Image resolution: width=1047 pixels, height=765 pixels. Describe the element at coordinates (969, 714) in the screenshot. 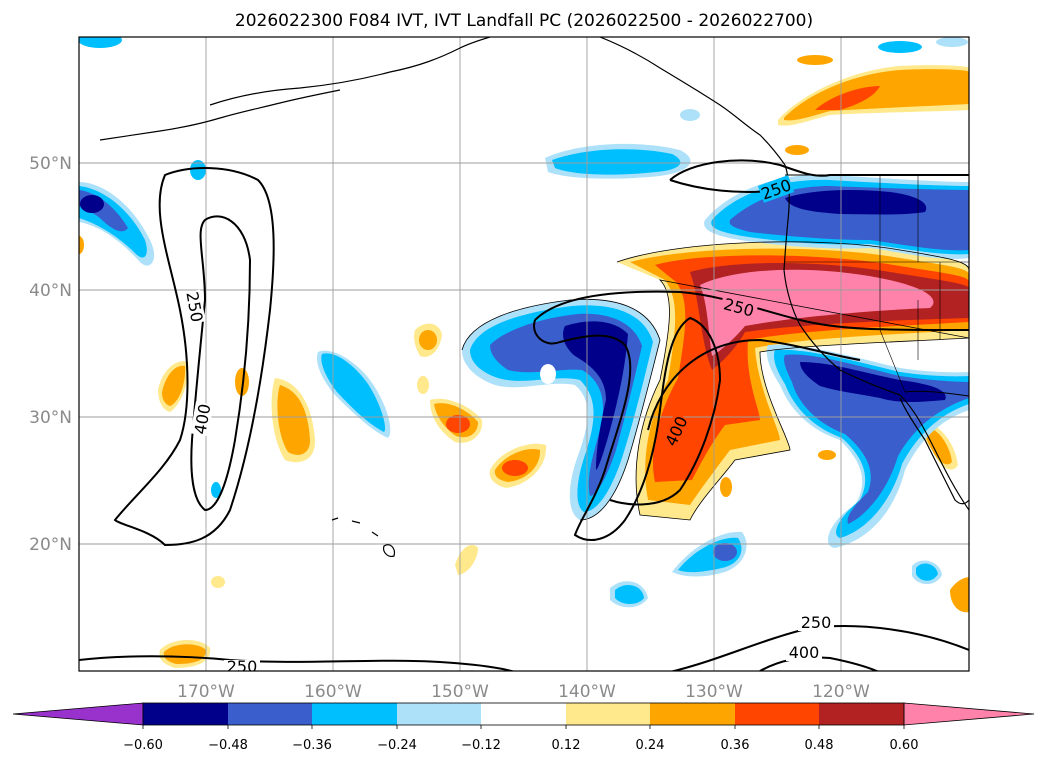

I see `colorbar-extend-max` at that location.